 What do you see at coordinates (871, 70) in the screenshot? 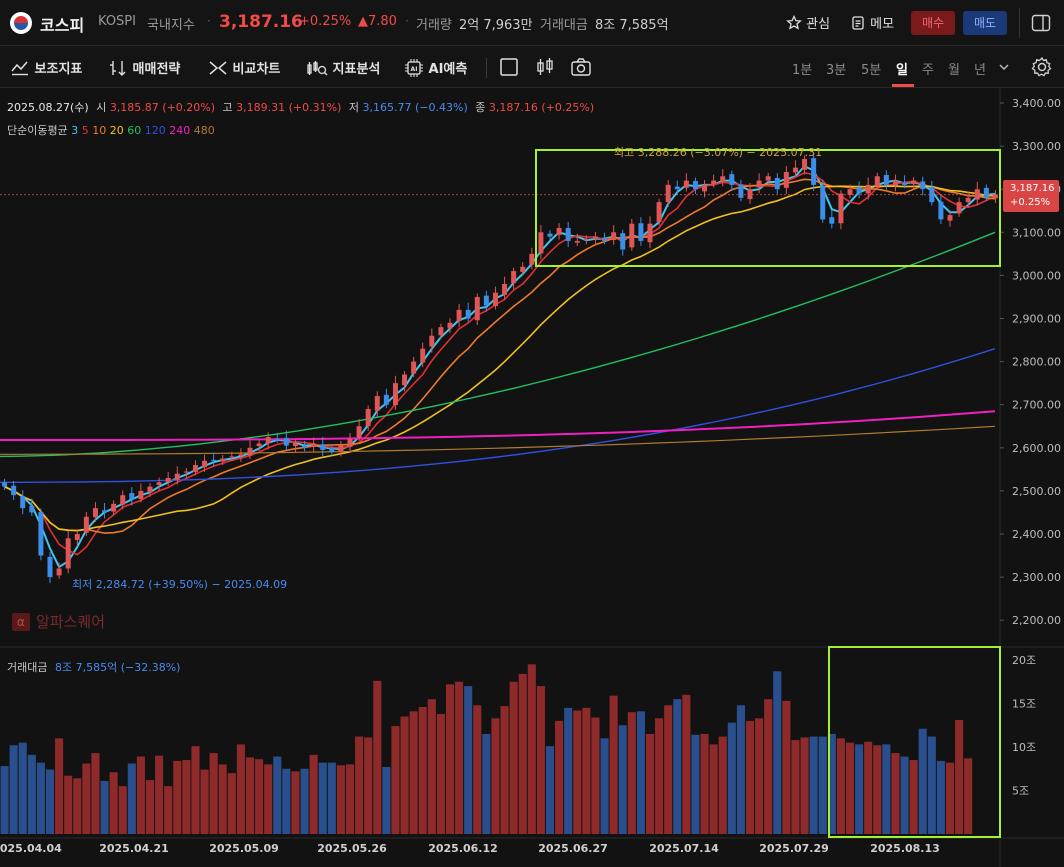
I see `period-5min: 5분` at bounding box center [871, 70].